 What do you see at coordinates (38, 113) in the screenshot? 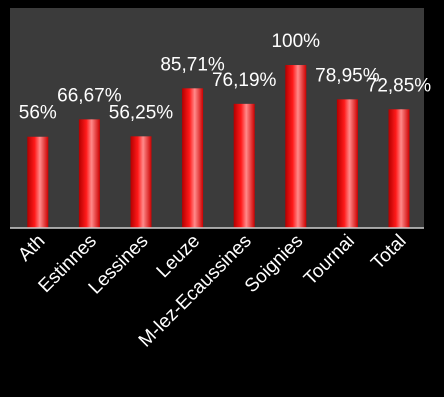
I see `data-label: 56%` at bounding box center [38, 113].